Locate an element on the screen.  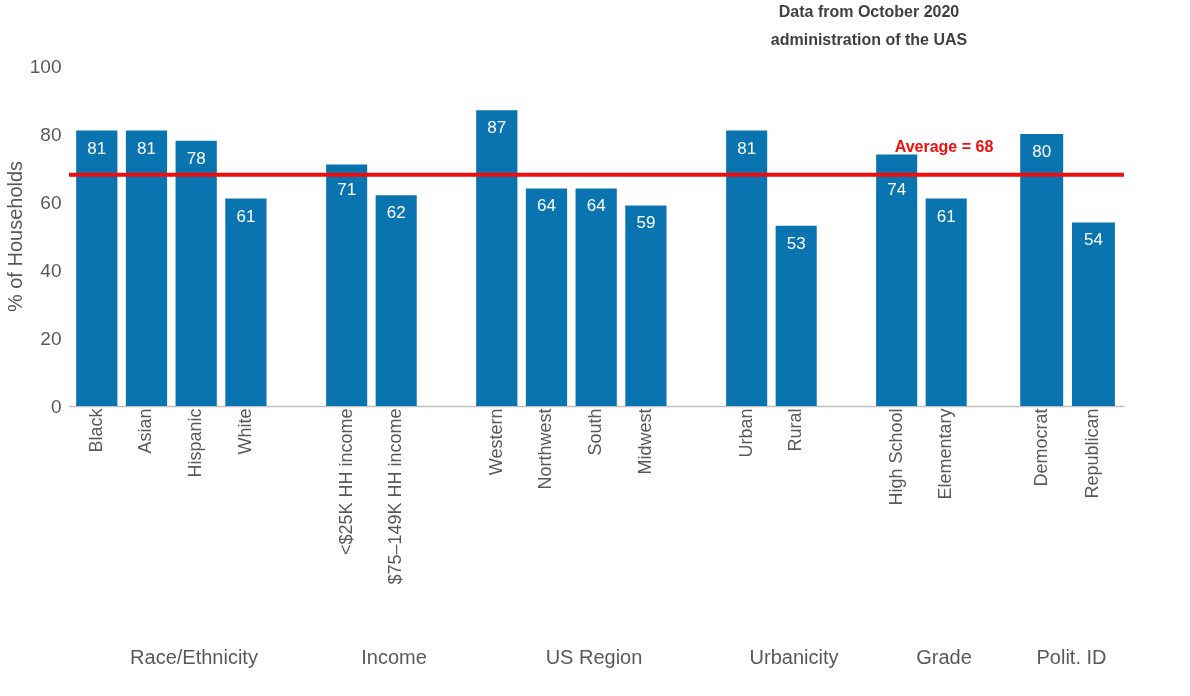
x-axis-title: Urbanicity is located at coordinates (794, 657).